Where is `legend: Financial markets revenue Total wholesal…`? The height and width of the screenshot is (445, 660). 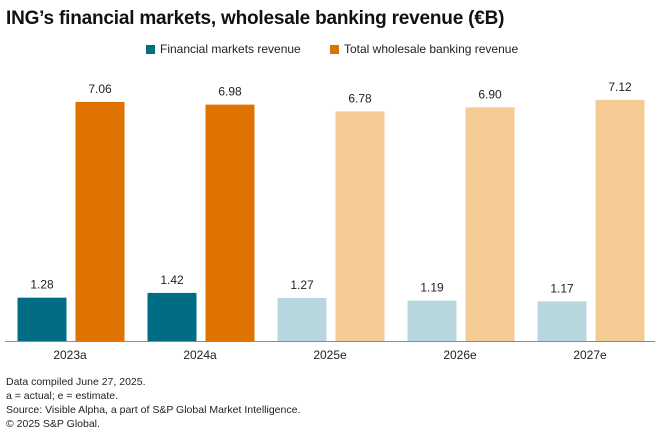 legend: Financial markets revenue Total wholesal… is located at coordinates (330, 51).